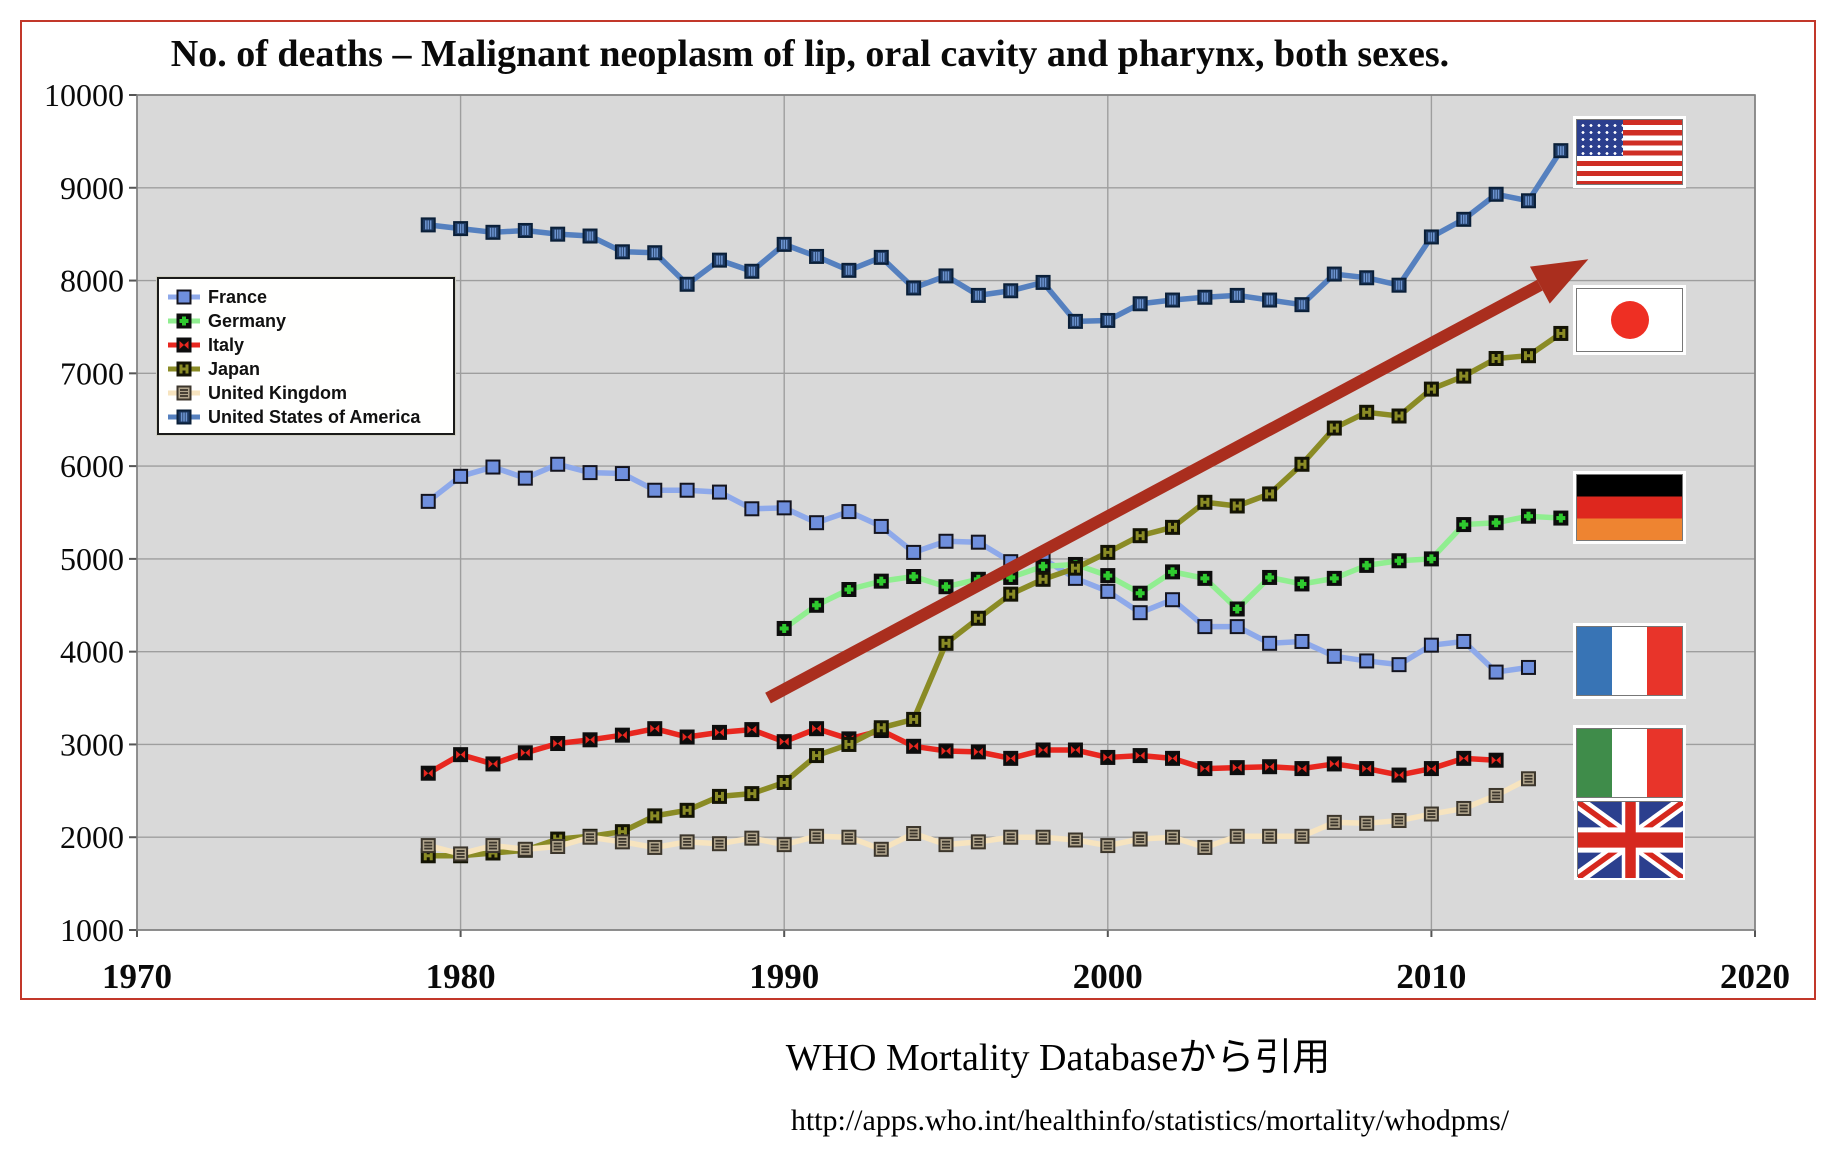  What do you see at coordinates (978, 568) in the screenshot?
I see `series-france` at bounding box center [978, 568].